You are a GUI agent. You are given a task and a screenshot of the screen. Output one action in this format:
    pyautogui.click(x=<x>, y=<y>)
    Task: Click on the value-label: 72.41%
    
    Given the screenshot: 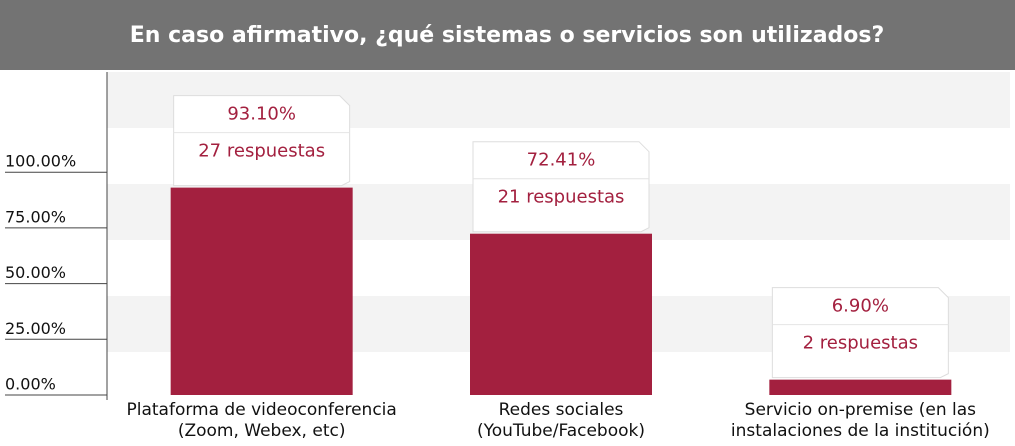 What is the action you would take?
    pyautogui.click(x=561, y=160)
    